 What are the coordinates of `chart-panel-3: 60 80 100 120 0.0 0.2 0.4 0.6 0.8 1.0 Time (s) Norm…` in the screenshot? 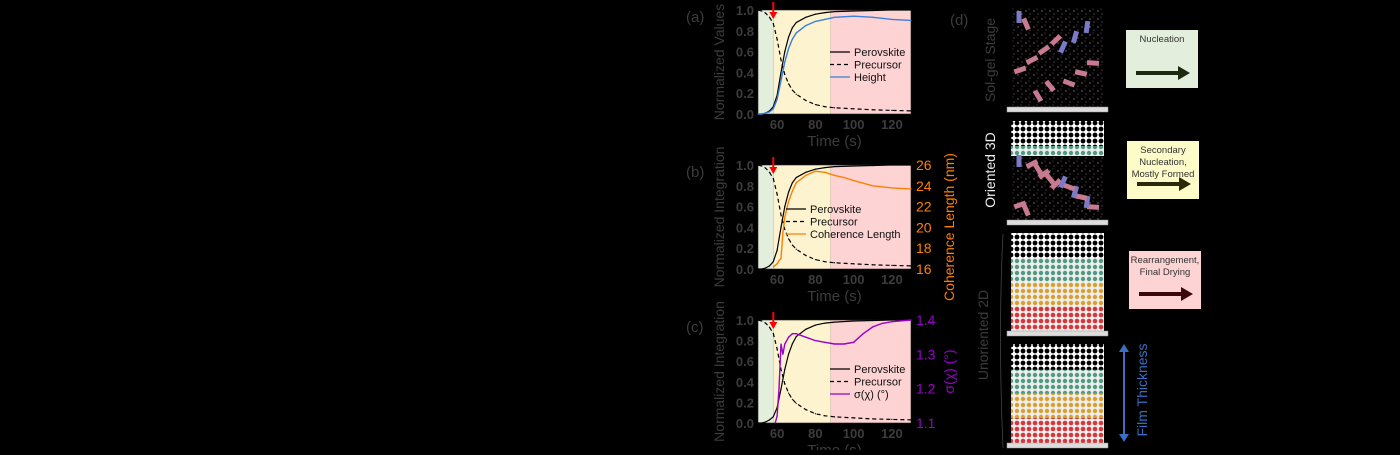 It's located at (821, 378).